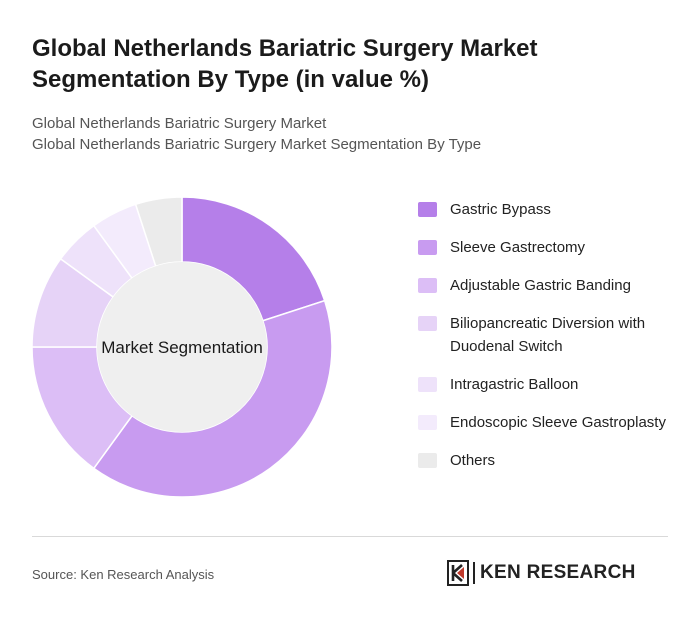 This screenshot has width=700, height=621. What do you see at coordinates (558, 572) in the screenshot?
I see `logo-text: KEN RESEARCH` at bounding box center [558, 572].